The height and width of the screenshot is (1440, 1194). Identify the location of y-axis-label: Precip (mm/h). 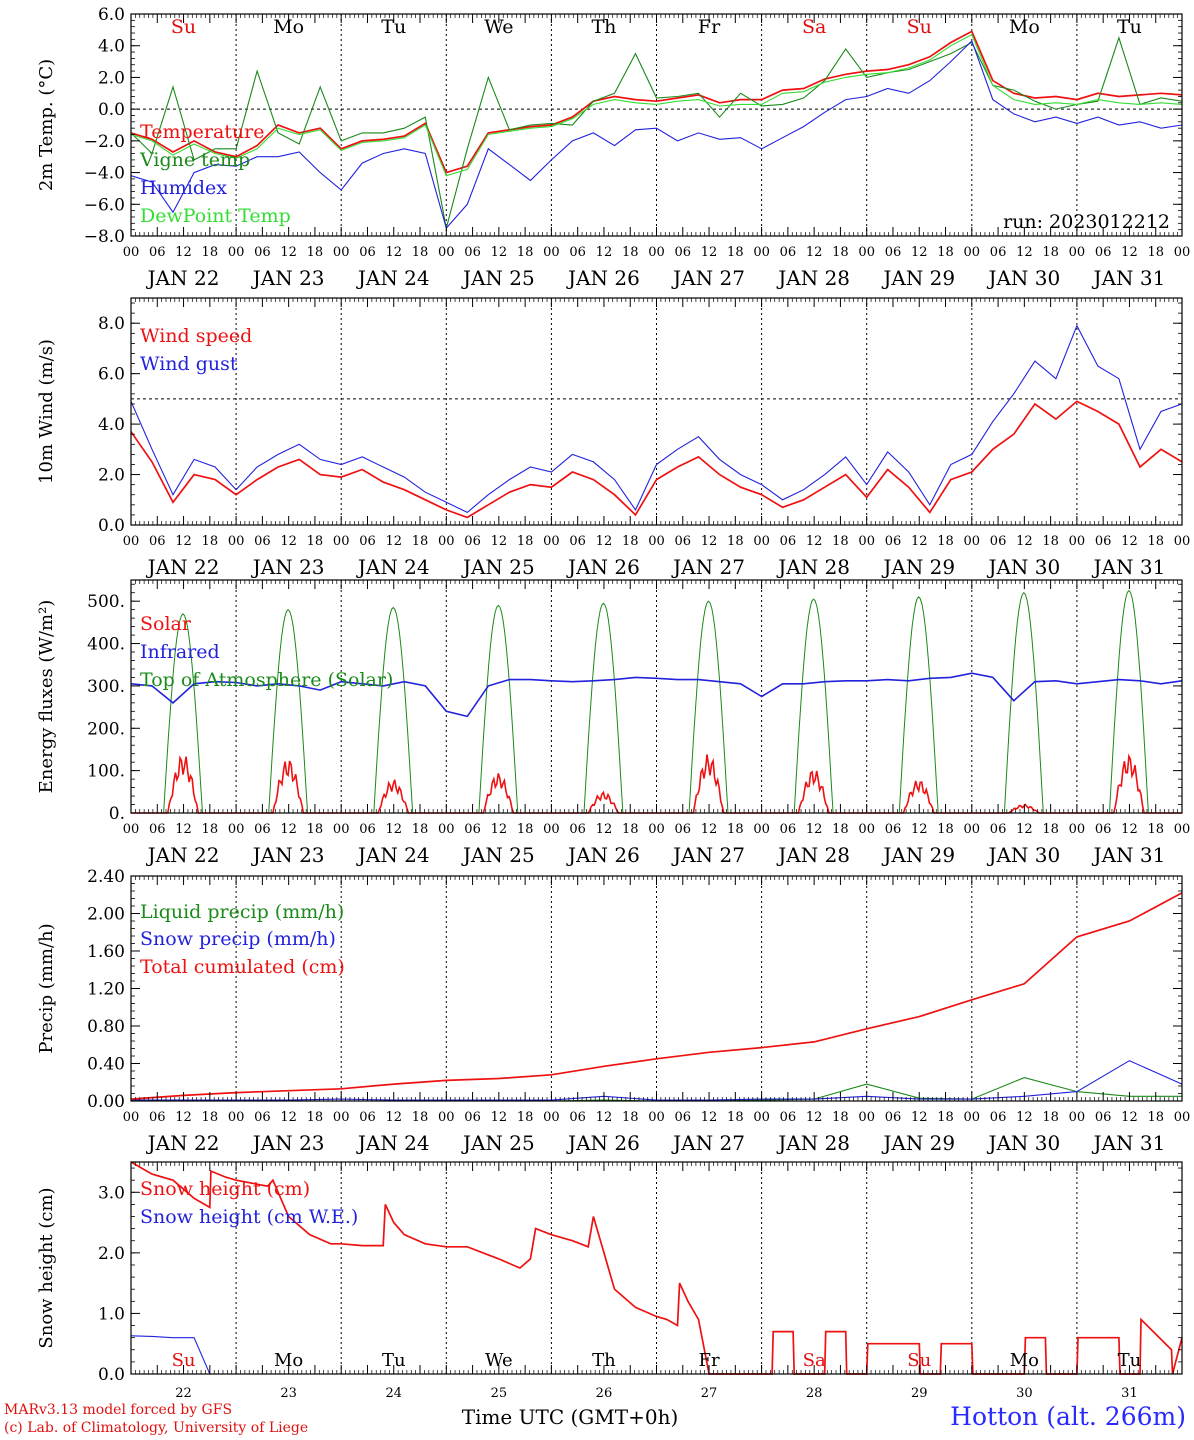
(46, 988).